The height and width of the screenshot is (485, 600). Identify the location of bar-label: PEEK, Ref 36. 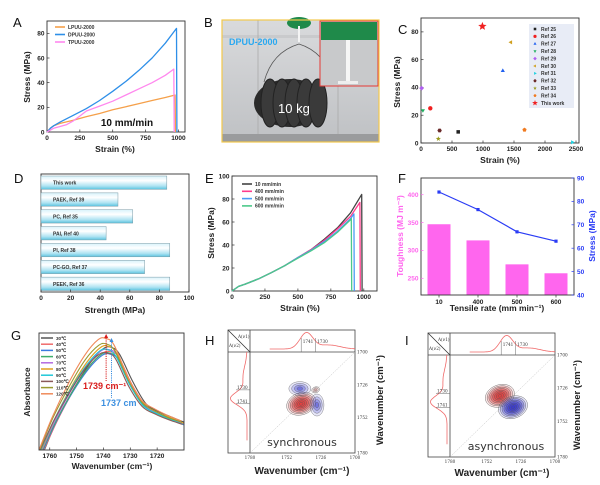
(69, 285).